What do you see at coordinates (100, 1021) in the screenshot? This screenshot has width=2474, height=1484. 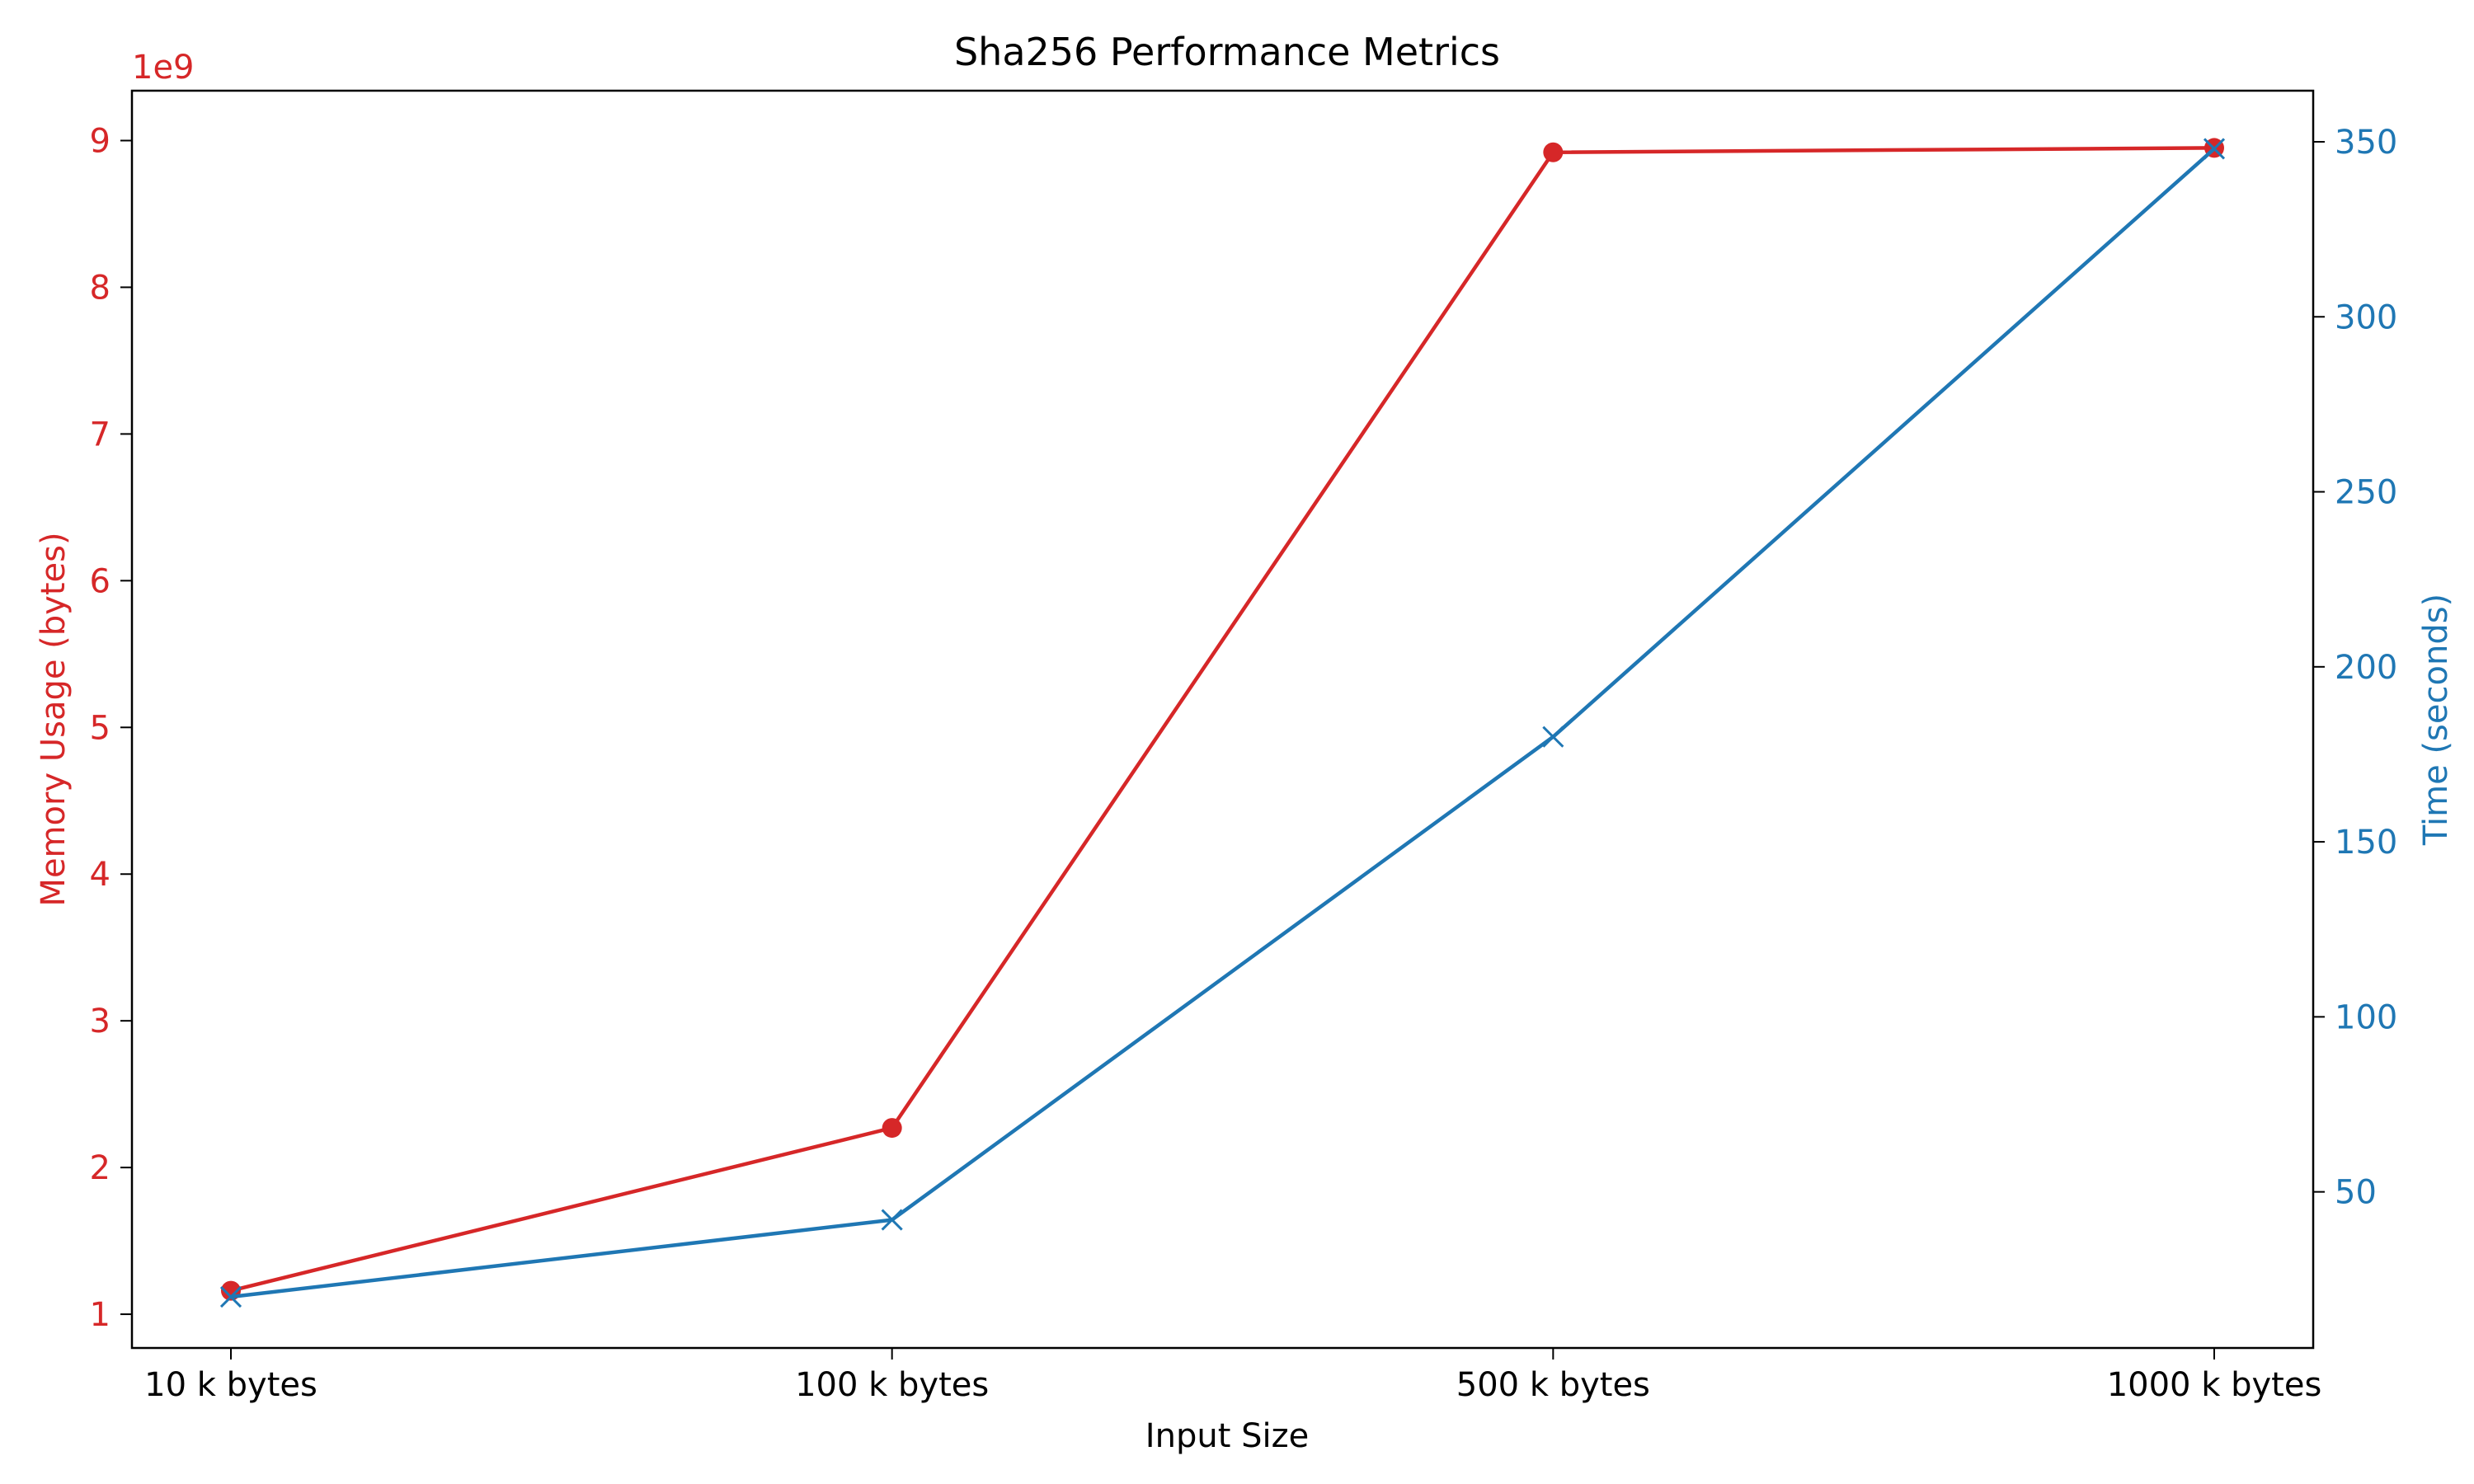 I see `y-left-tick-label: 3` at bounding box center [100, 1021].